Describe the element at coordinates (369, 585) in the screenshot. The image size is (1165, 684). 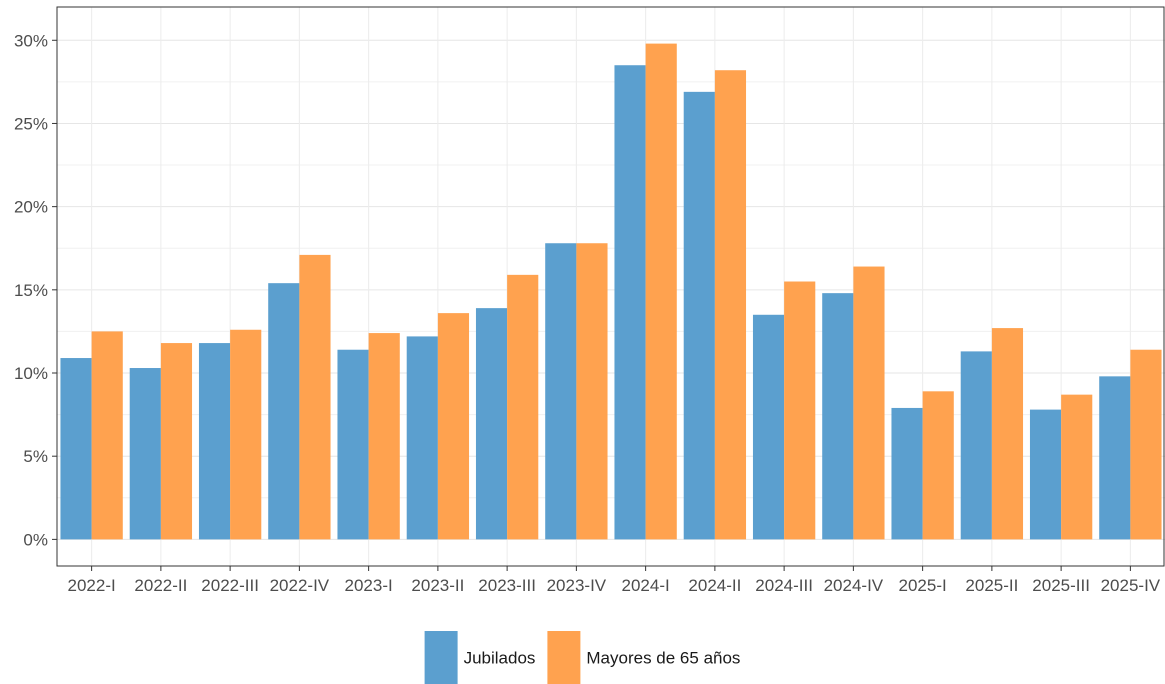
I see `x-tick-label: 2023-I` at that location.